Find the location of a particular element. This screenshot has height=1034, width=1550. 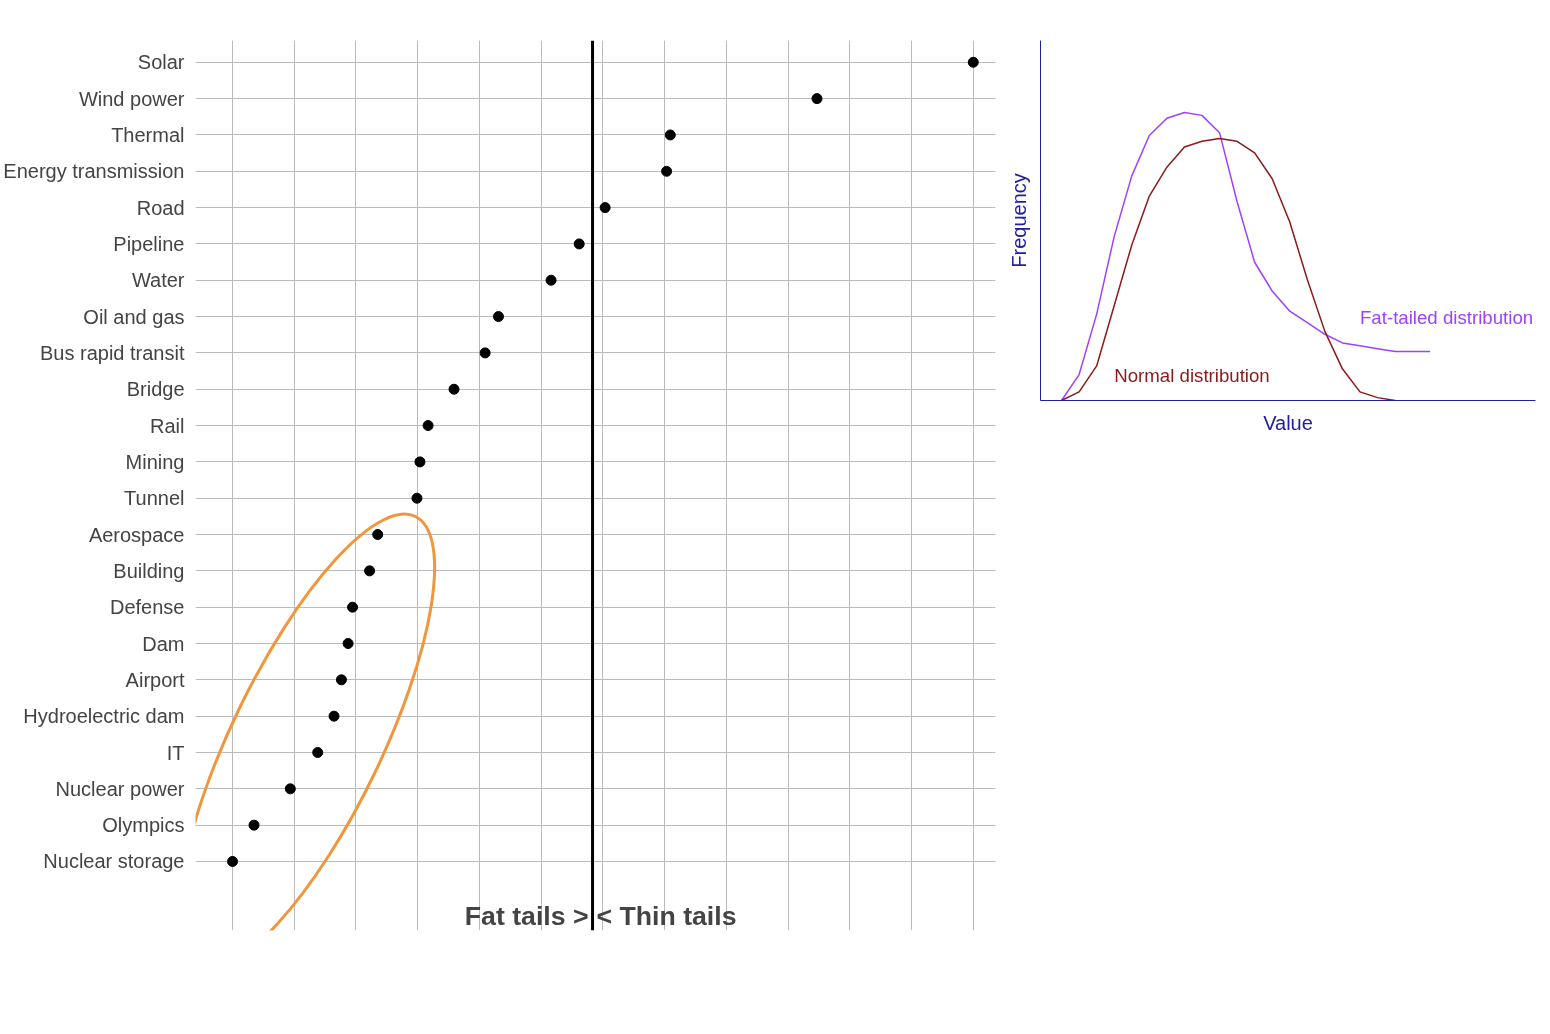

y-tick-label: Building is located at coordinates (149, 570).